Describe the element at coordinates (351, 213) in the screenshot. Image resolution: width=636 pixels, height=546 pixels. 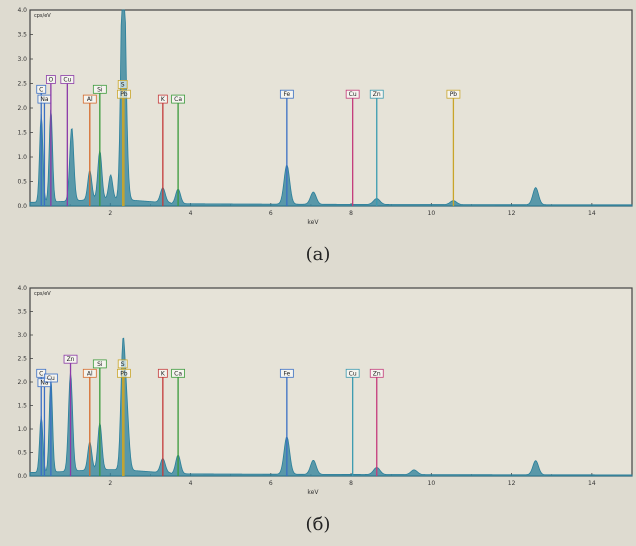
I see `chart-0-x-tick-label: 8` at that location.